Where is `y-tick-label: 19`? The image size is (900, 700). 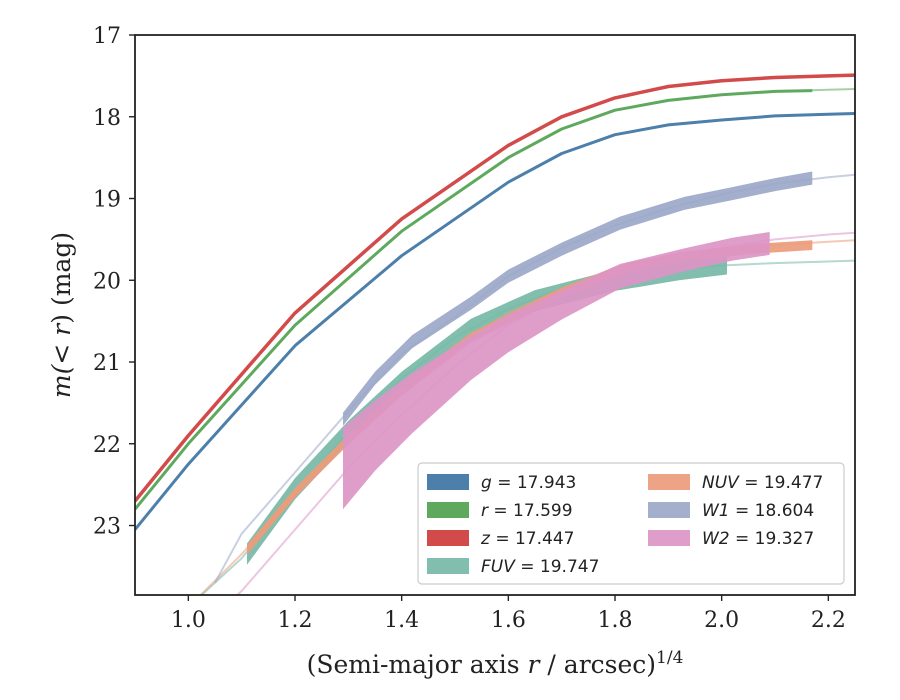
y-tick-label: 19 is located at coordinates (107, 200).